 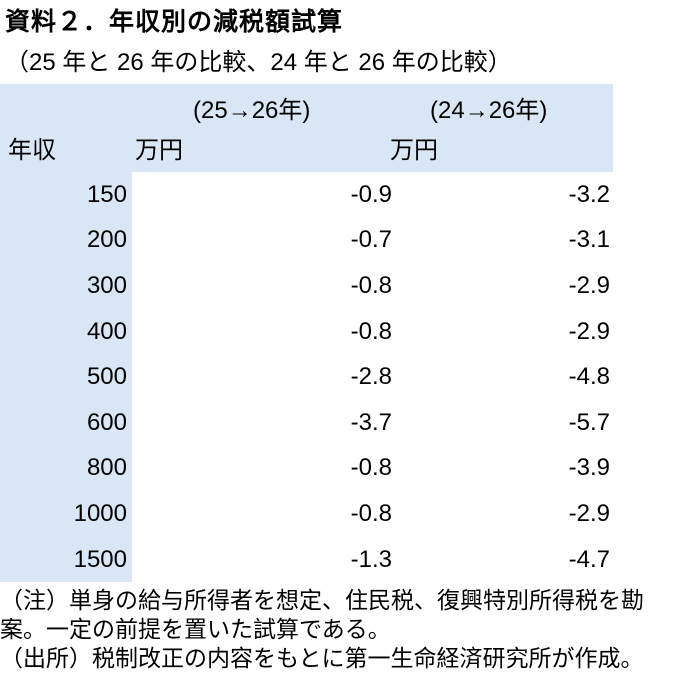 What do you see at coordinates (371, 240) in the screenshot?
I see `diff-25-26-cell: -0.7` at bounding box center [371, 240].